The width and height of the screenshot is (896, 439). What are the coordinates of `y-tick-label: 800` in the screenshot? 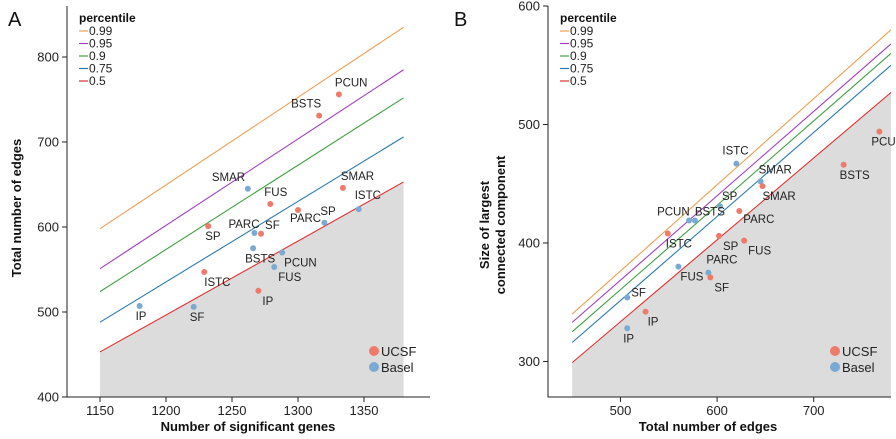 It's located at (48, 57).